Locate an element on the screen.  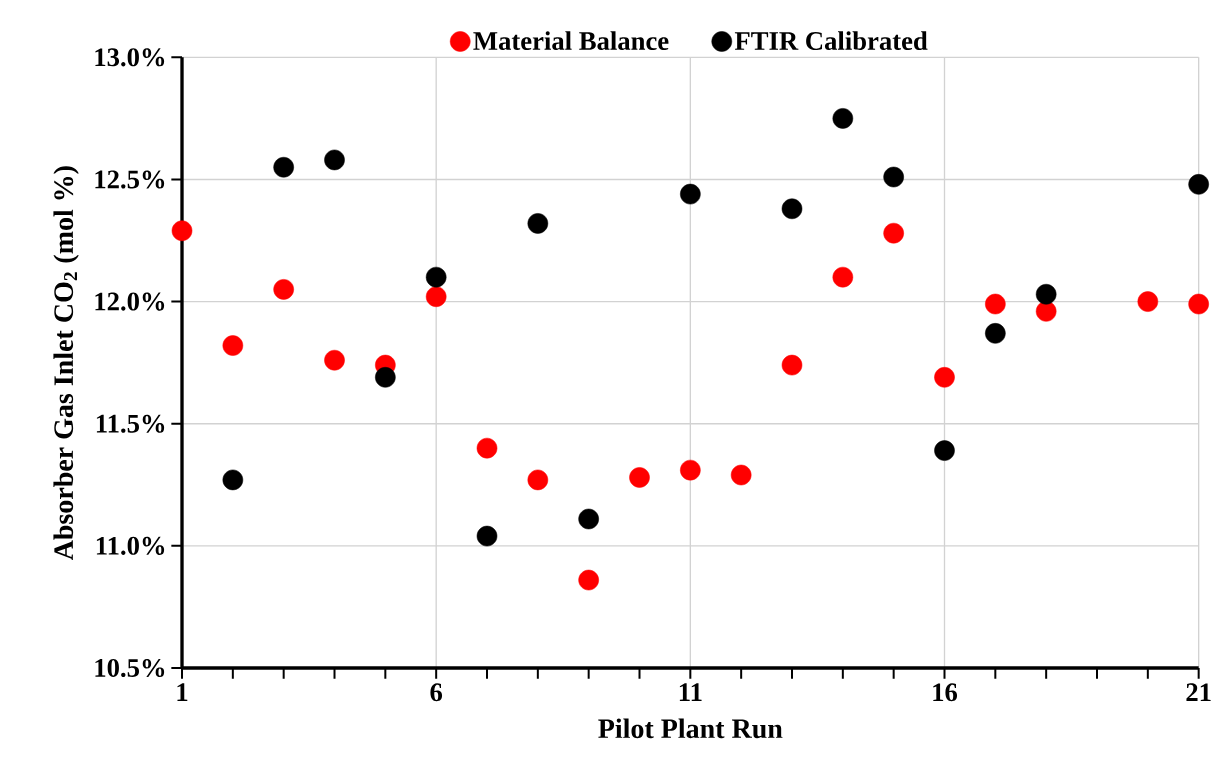
y-tick-label: 11.5% is located at coordinates (130, 423).